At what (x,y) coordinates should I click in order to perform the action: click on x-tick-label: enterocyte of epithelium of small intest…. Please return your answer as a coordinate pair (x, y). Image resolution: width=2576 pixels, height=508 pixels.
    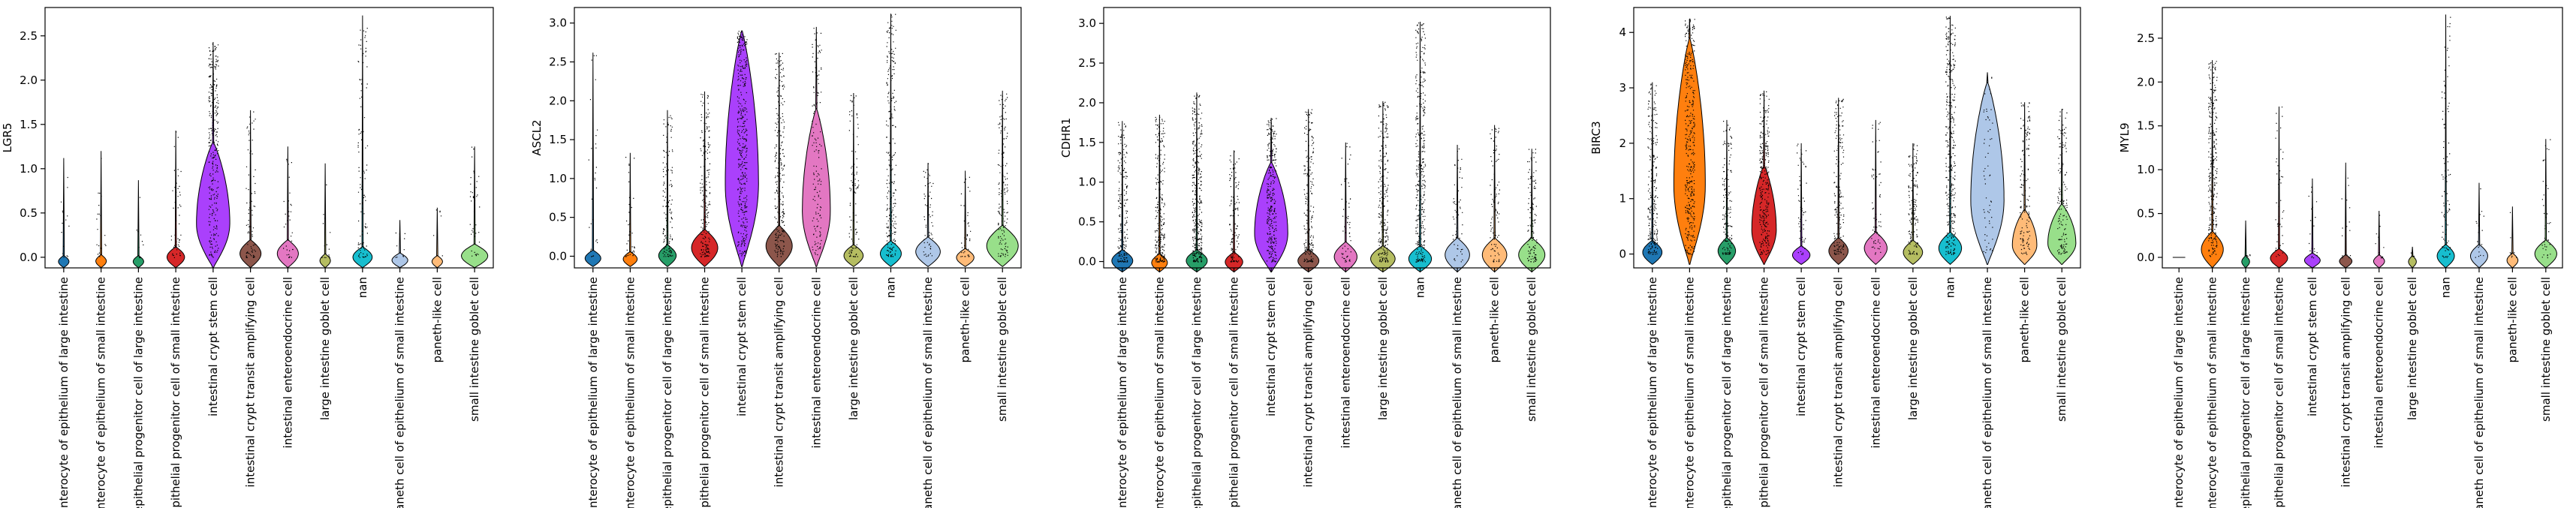
    Looking at the image, I should click on (630, 393).